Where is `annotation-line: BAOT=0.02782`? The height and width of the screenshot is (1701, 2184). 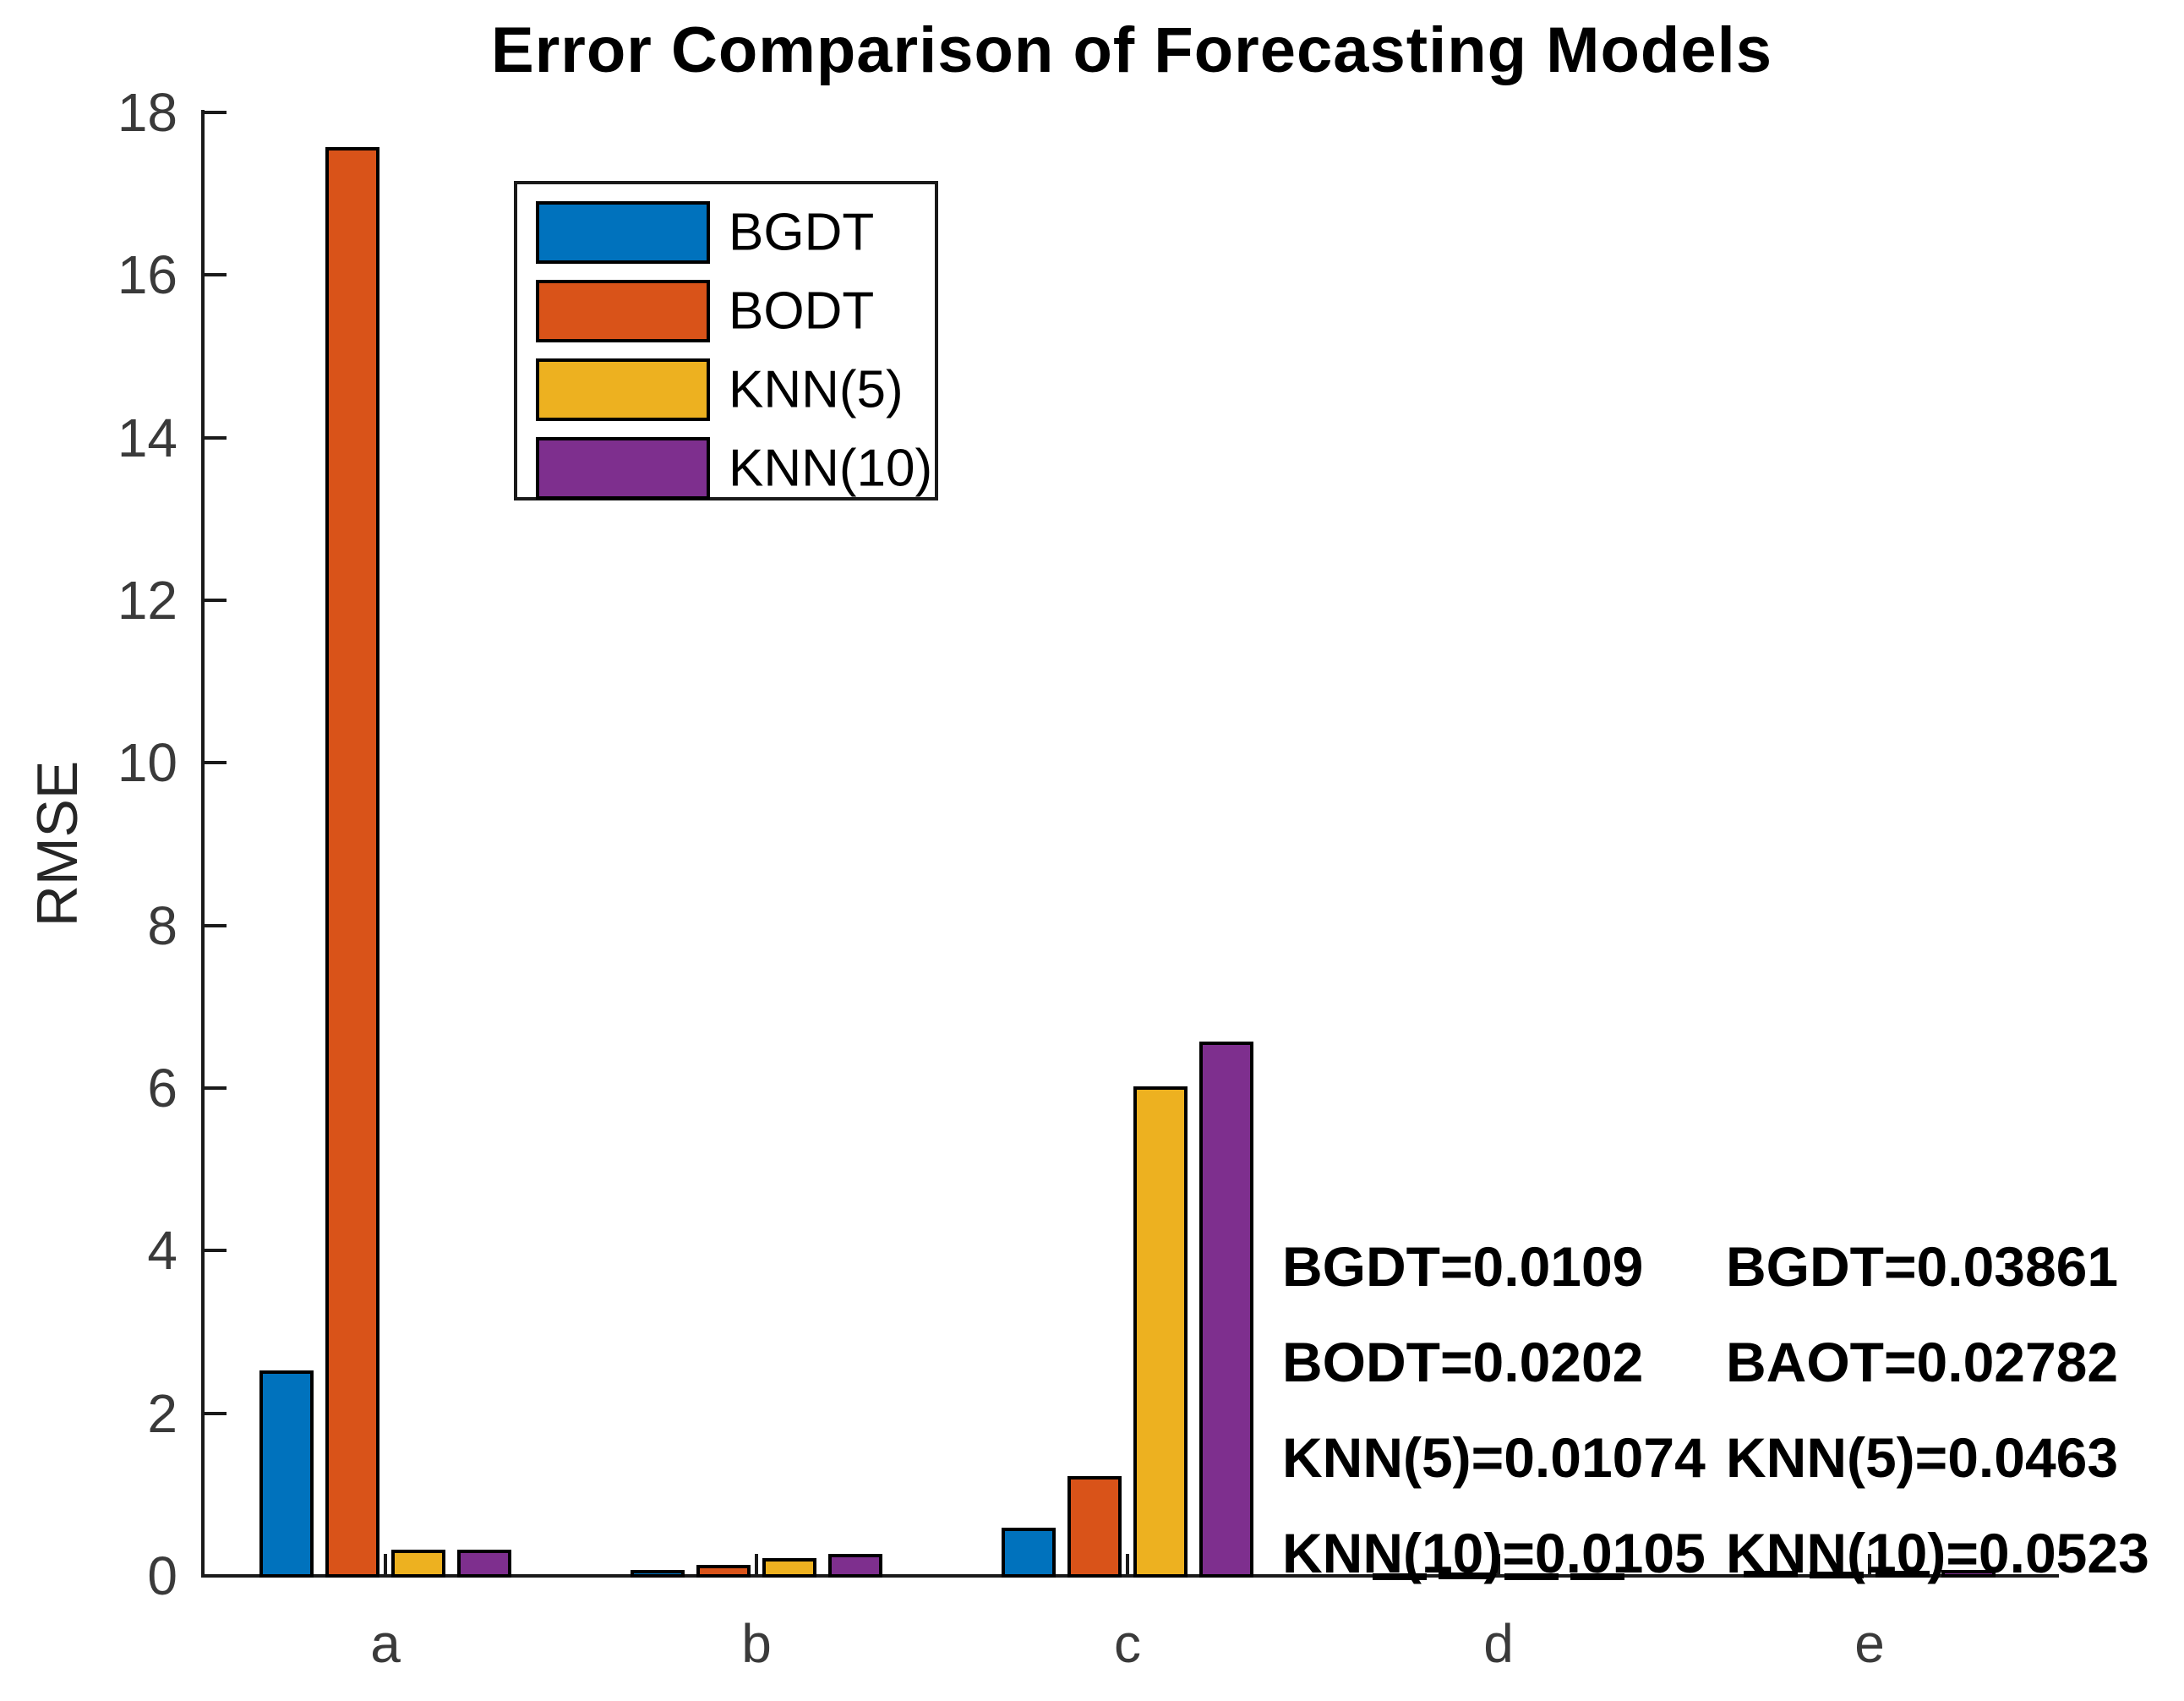 annotation-line: BAOT=0.02782 is located at coordinates (1922, 1362).